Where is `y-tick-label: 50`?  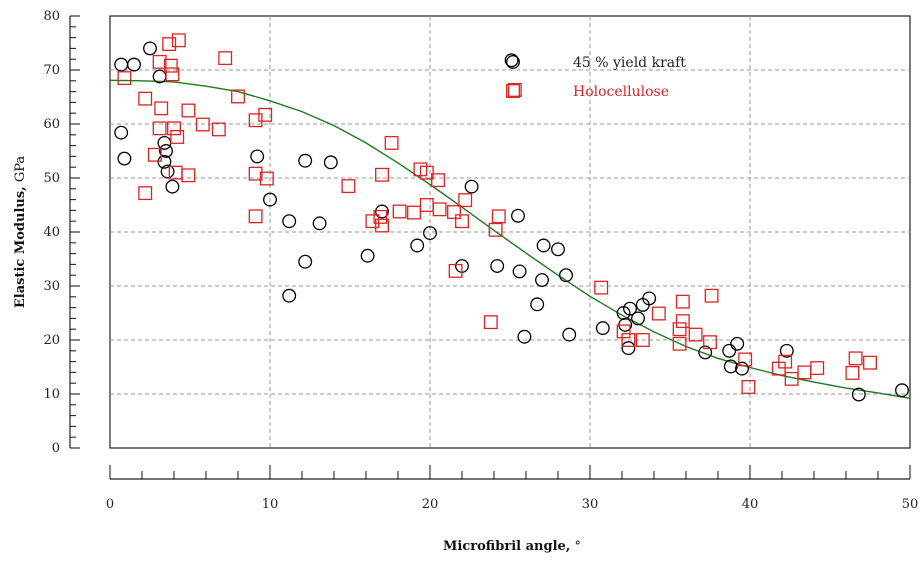 y-tick-label: 50 is located at coordinates (51, 178).